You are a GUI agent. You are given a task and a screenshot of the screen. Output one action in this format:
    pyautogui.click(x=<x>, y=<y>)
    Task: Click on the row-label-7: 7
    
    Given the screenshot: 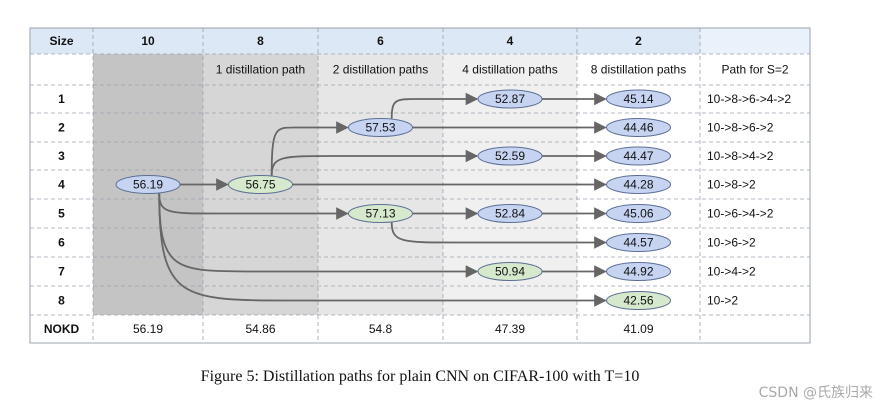 What is the action you would take?
    pyautogui.click(x=61, y=272)
    